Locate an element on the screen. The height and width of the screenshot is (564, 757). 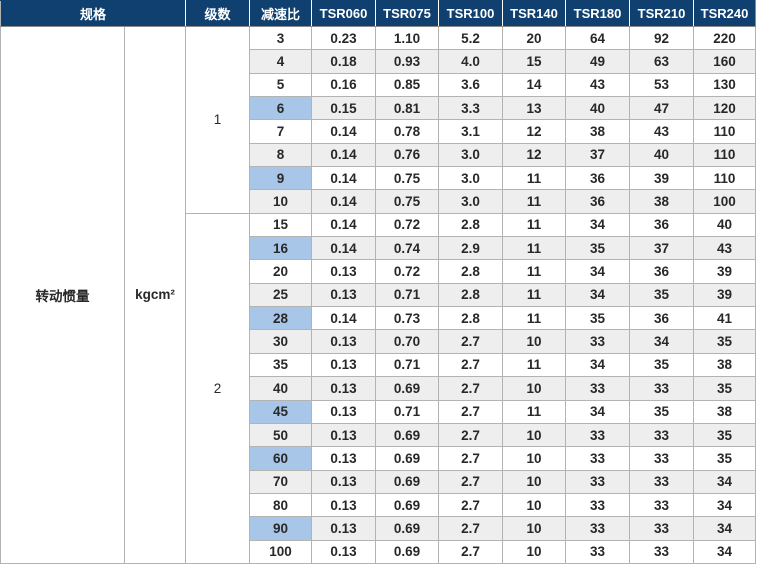
value-cell-tsr075: 0.71 is located at coordinates (407, 411).